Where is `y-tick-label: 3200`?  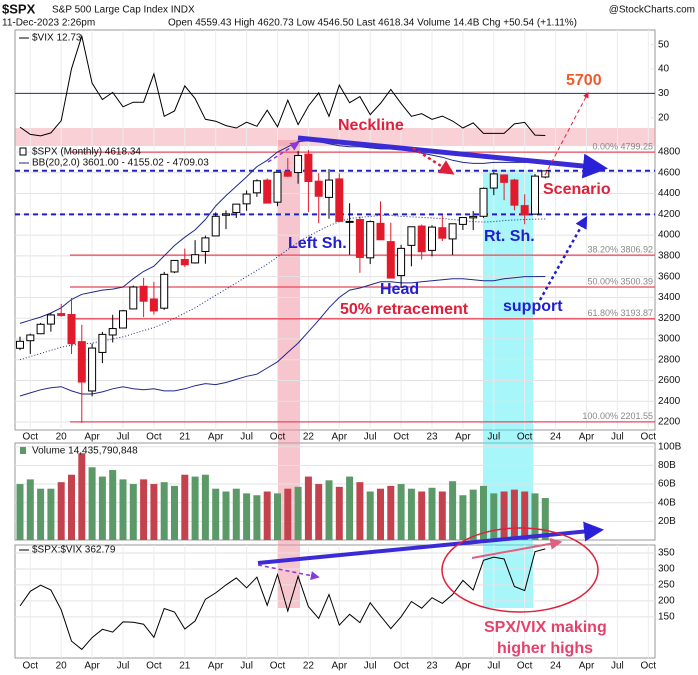 y-tick-label: 3200 is located at coordinates (669, 318).